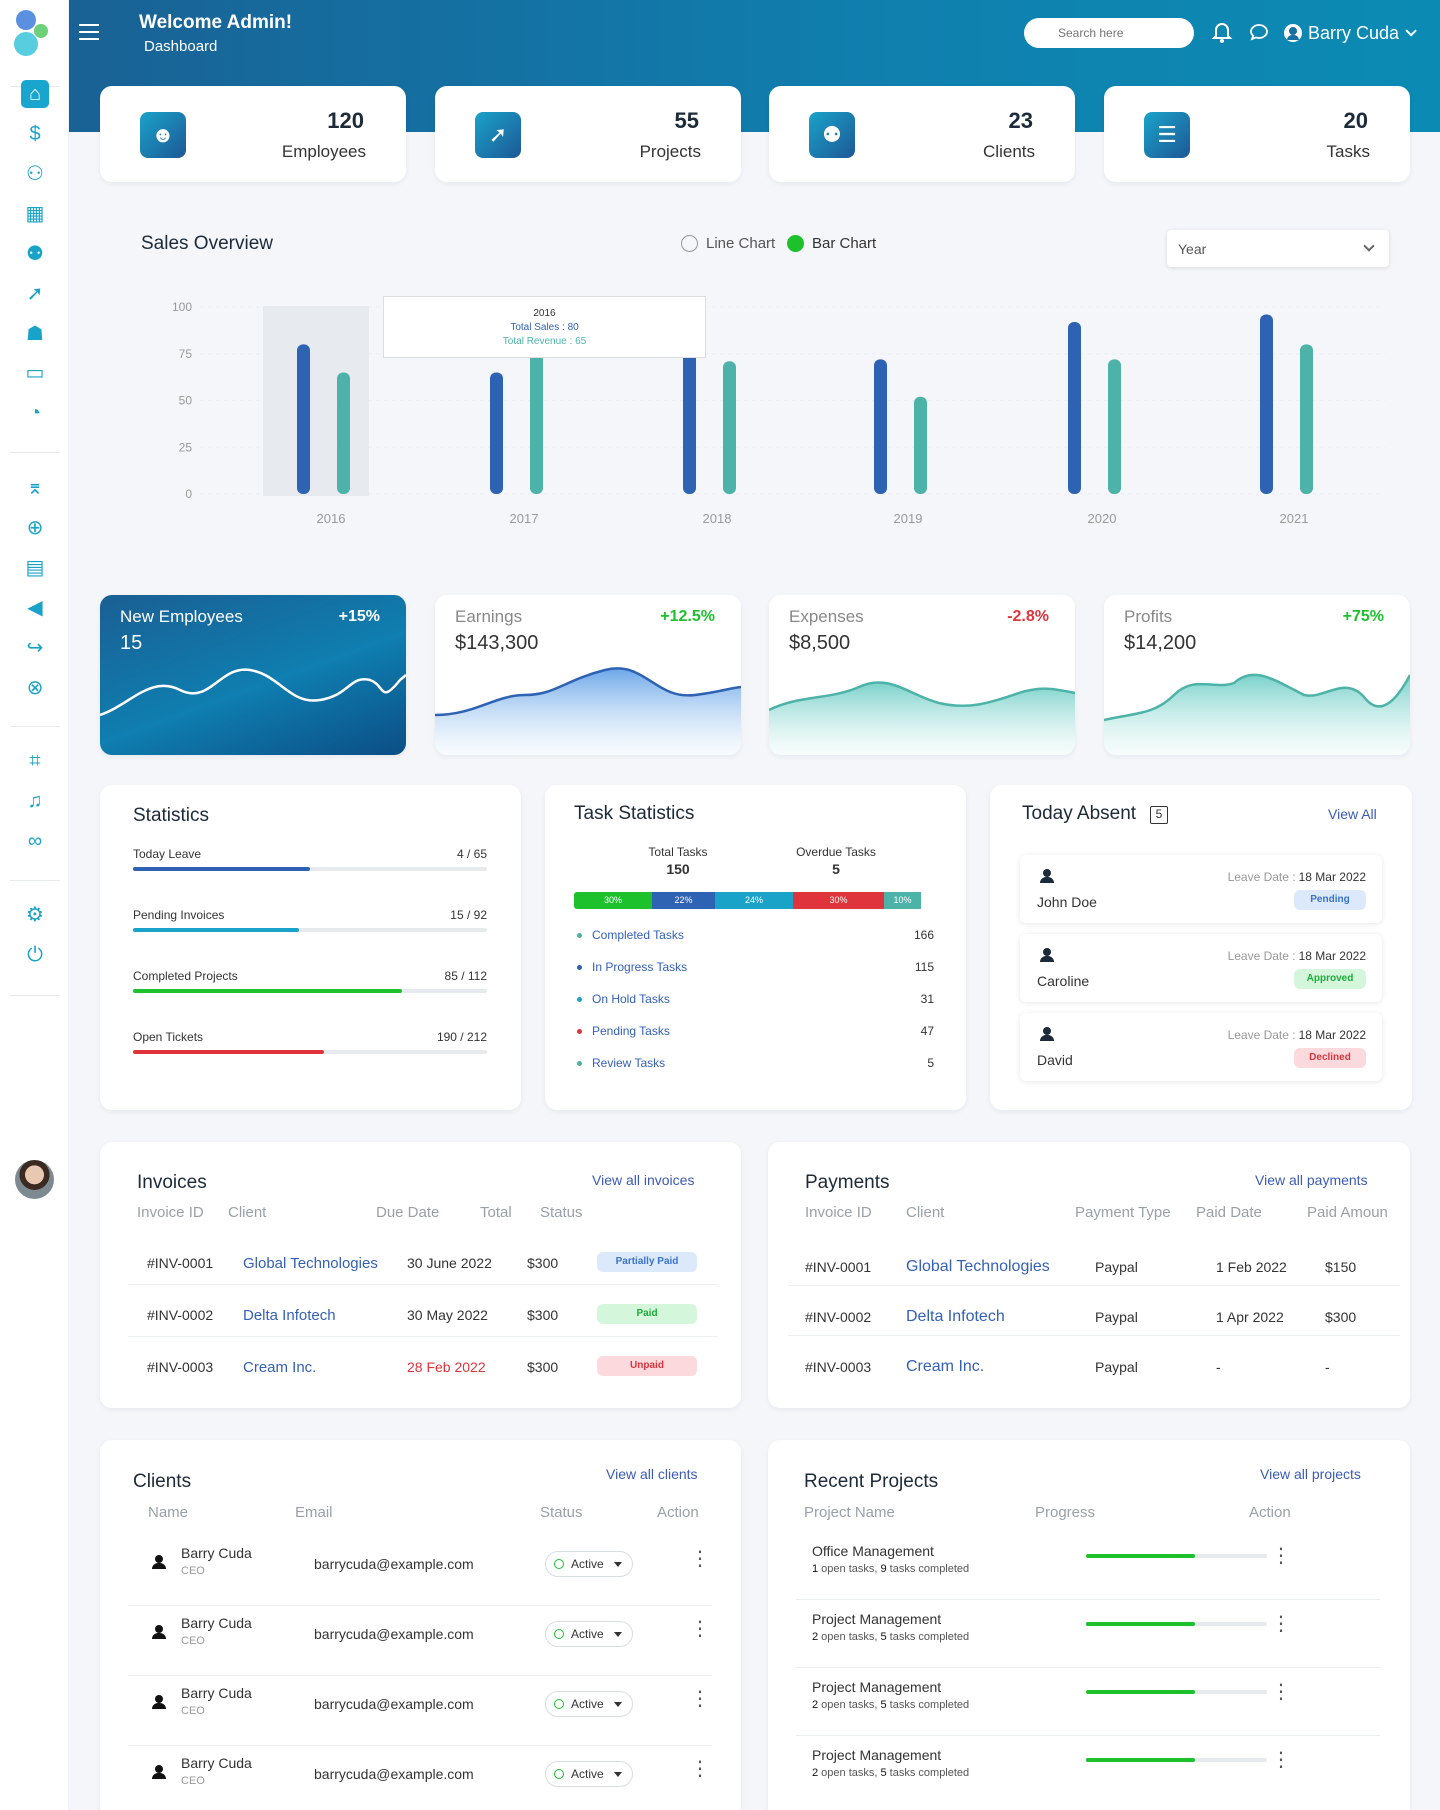 The width and height of the screenshot is (1440, 1810). What do you see at coordinates (1159, 815) in the screenshot?
I see `absent-count-badge: 5` at bounding box center [1159, 815].